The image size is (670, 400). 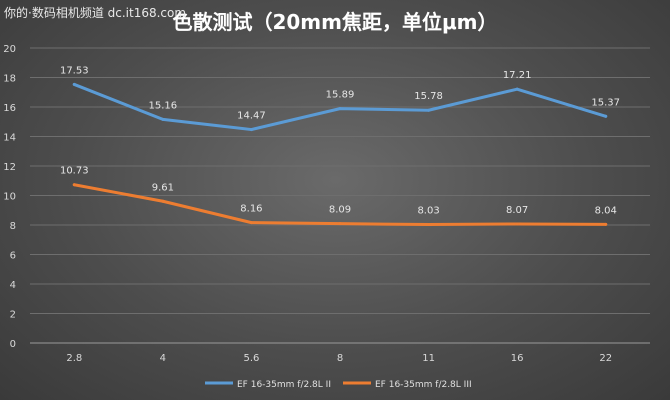 What do you see at coordinates (340, 95) in the screenshot?
I see `data-label: 15.89` at bounding box center [340, 95].